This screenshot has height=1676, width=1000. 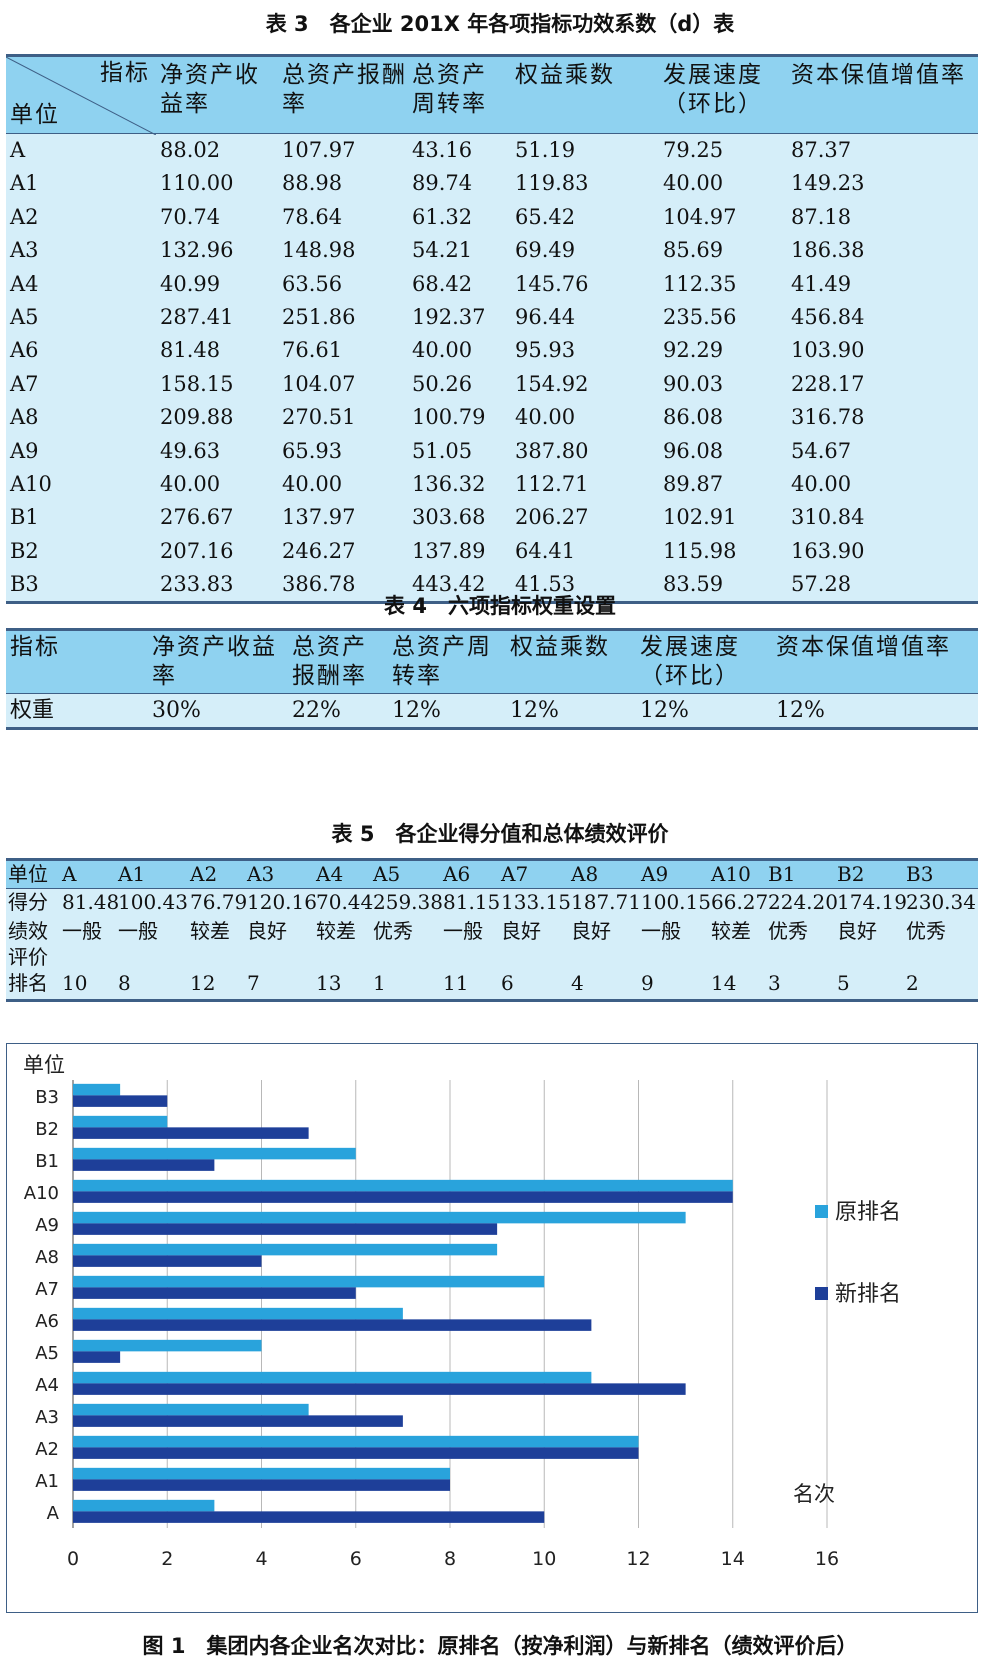 What do you see at coordinates (552, 483) in the screenshot?
I see `table3-value-cell: 112.71` at bounding box center [552, 483].